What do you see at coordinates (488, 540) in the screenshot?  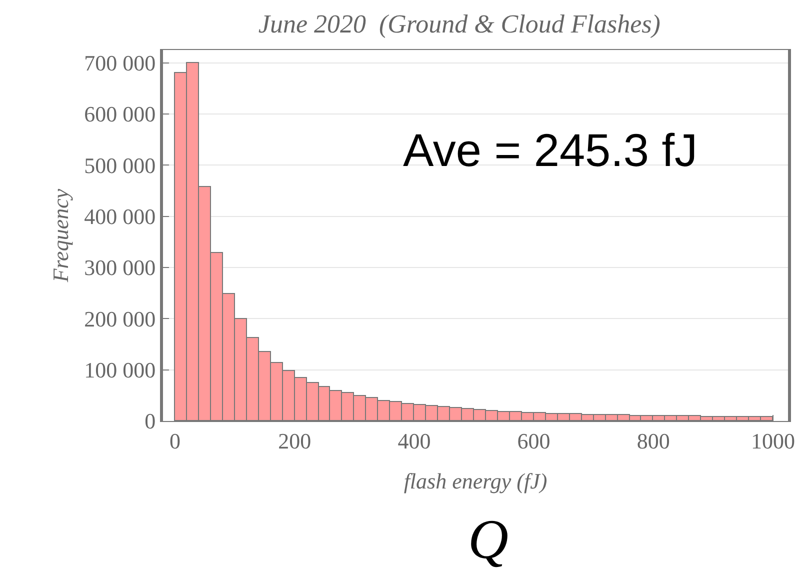 I see `text: Q` at bounding box center [488, 540].